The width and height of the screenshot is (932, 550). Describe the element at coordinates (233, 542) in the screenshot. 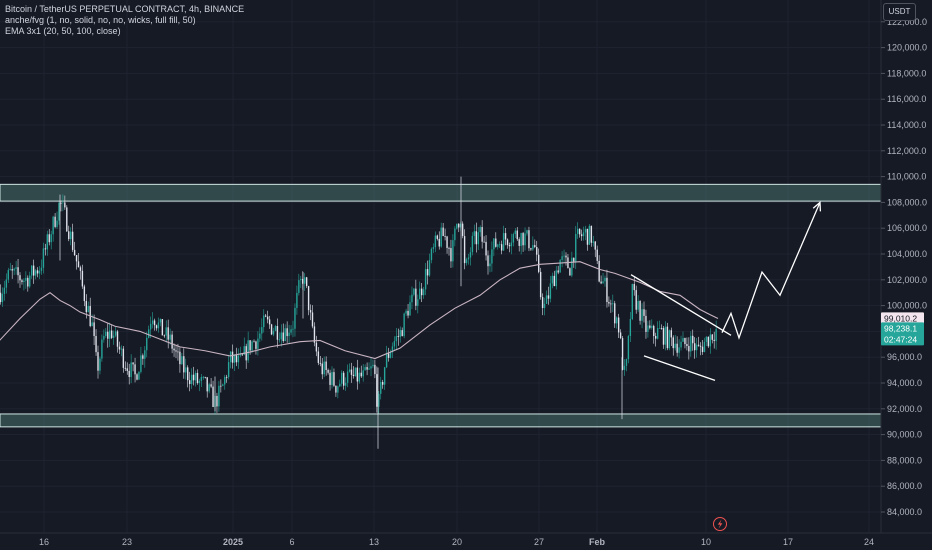

I see `time-tick-label: 2025` at that location.